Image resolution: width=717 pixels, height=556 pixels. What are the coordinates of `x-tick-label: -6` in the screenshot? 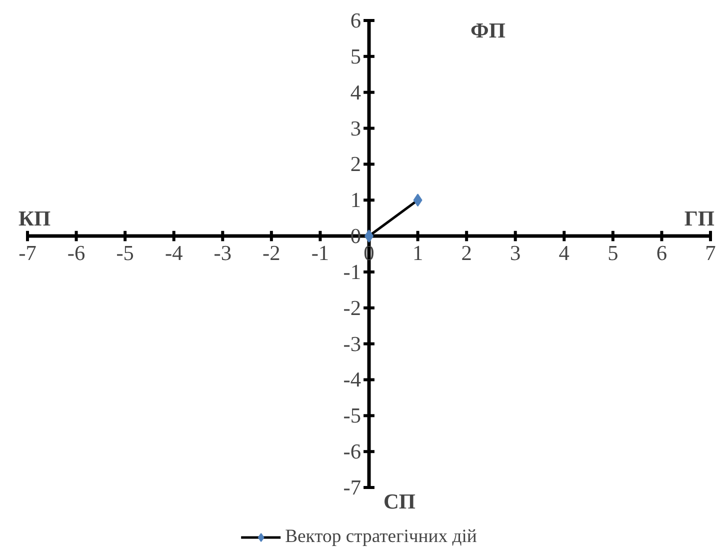 It's located at (76, 253).